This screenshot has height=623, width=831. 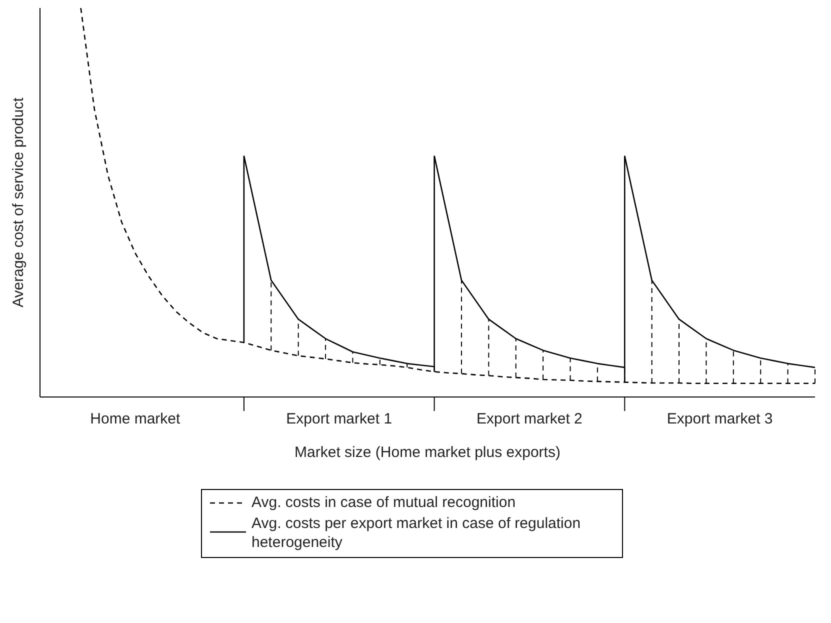 What do you see at coordinates (339, 419) in the screenshot?
I see `x-tick-label: Export market 1` at bounding box center [339, 419].